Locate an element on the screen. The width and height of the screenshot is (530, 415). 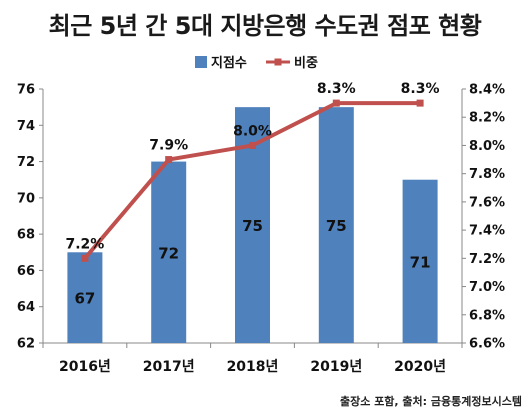
y-right-tick-label: 7.0% is located at coordinates (487, 287).